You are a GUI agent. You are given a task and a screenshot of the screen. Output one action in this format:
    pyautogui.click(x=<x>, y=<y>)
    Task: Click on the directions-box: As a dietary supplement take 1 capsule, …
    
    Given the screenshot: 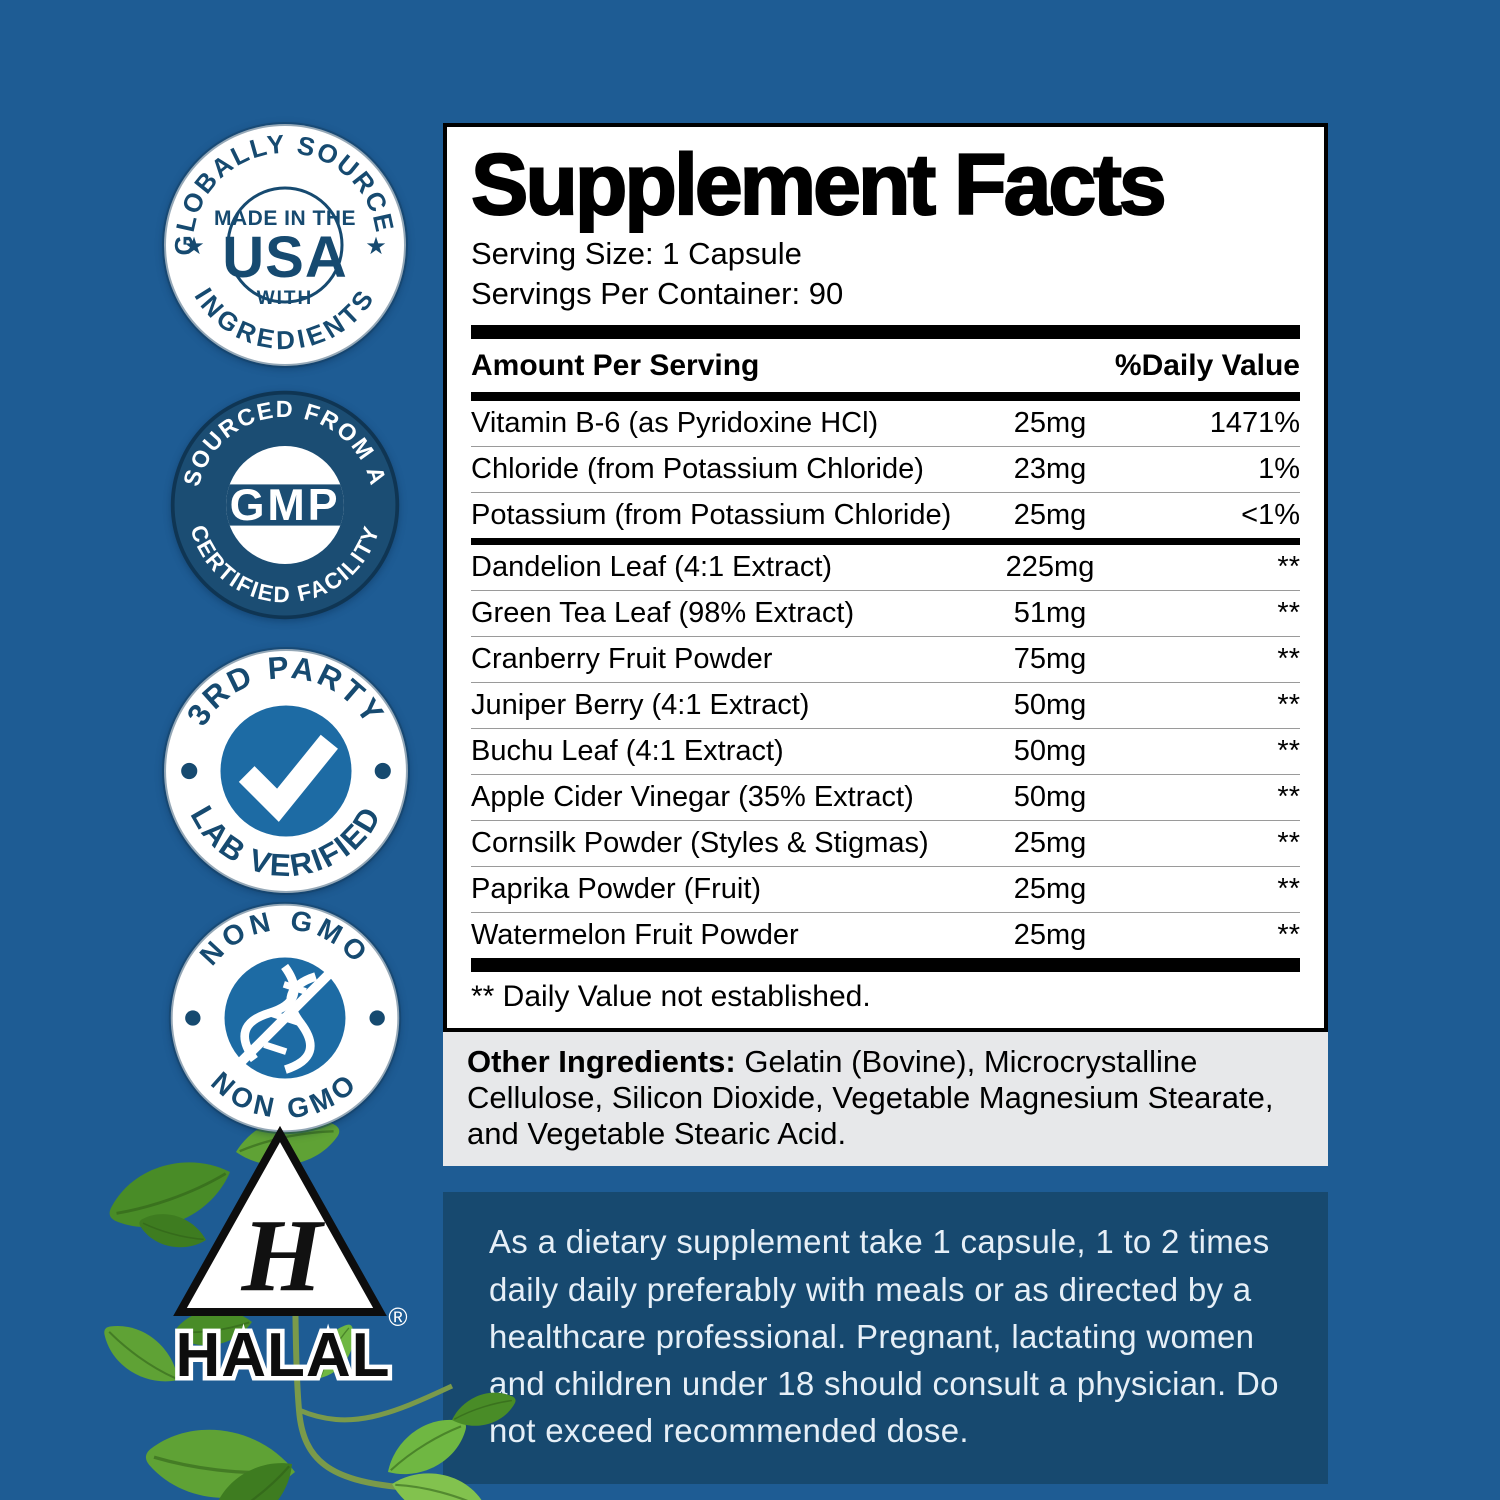 What is the action you would take?
    pyautogui.click(x=885, y=1338)
    